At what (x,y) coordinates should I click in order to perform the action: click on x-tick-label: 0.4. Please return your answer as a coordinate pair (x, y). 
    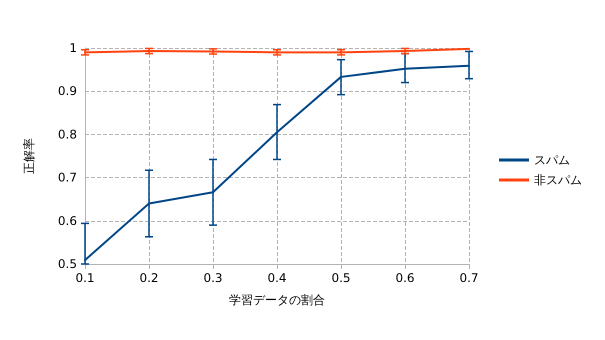
    Looking at the image, I should click on (277, 278).